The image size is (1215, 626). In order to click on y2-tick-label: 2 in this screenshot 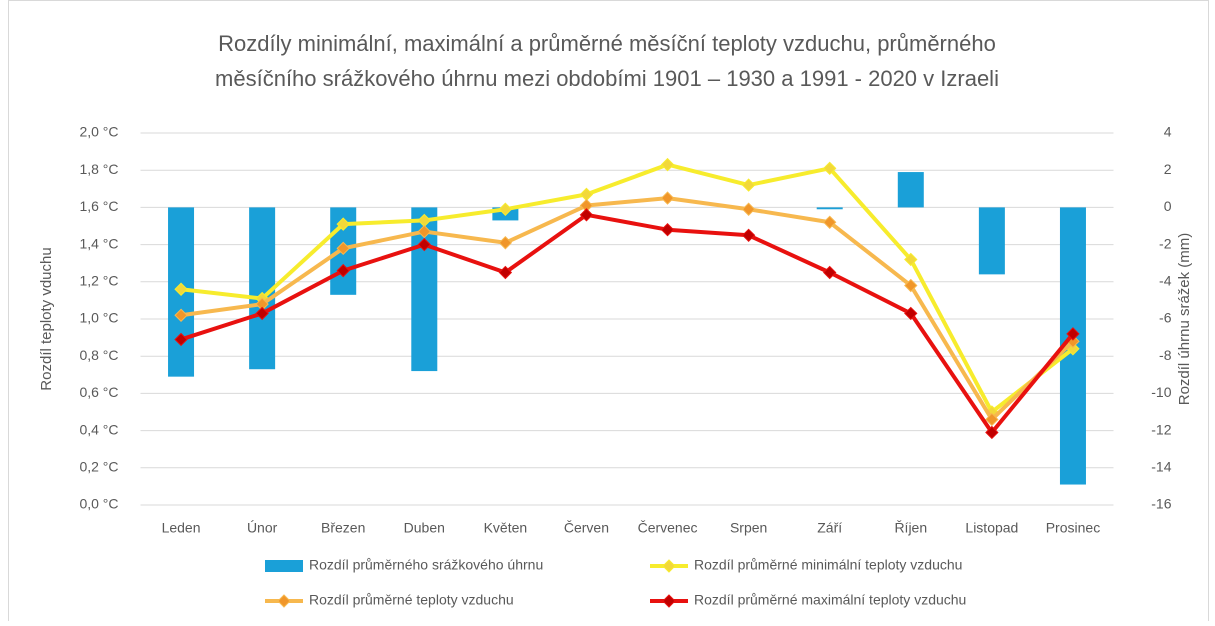, I will do `click(1168, 169)`.